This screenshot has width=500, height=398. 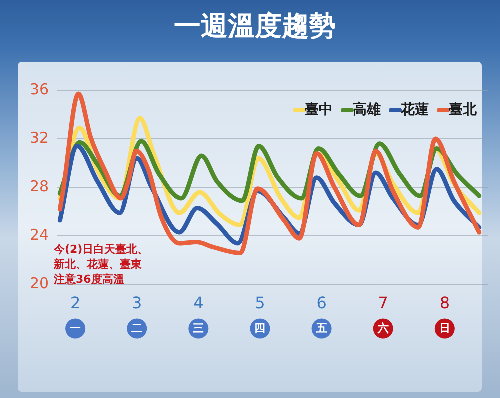 I want to click on legend-label: 花蓮, so click(x=415, y=110).